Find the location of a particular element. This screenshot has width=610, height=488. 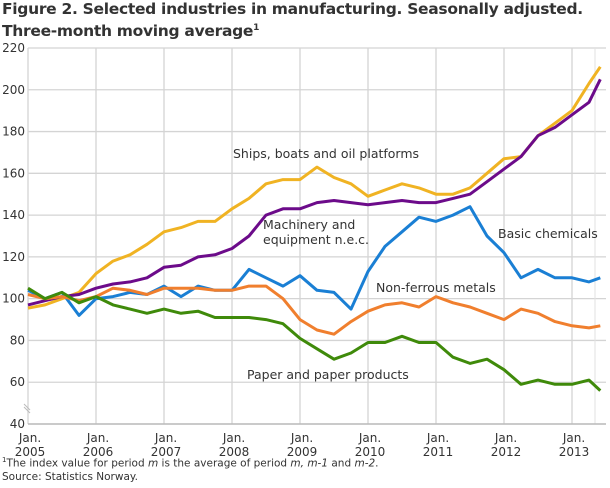

y-tick-label: 40 is located at coordinates (17, 424).